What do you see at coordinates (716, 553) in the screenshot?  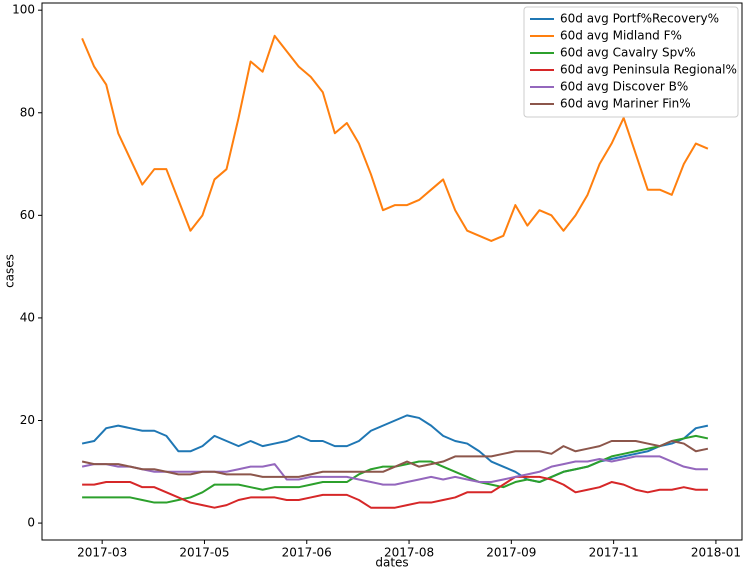 I see `x-tick-label: 2018-01` at bounding box center [716, 553].